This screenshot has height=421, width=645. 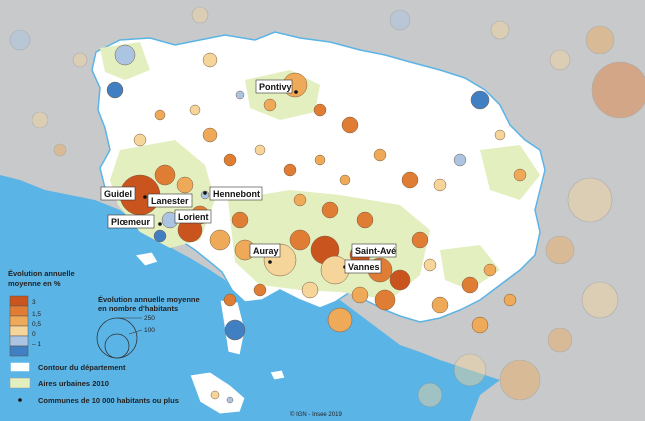 I want to click on svg-text: Vannes, so click(x=364, y=267).